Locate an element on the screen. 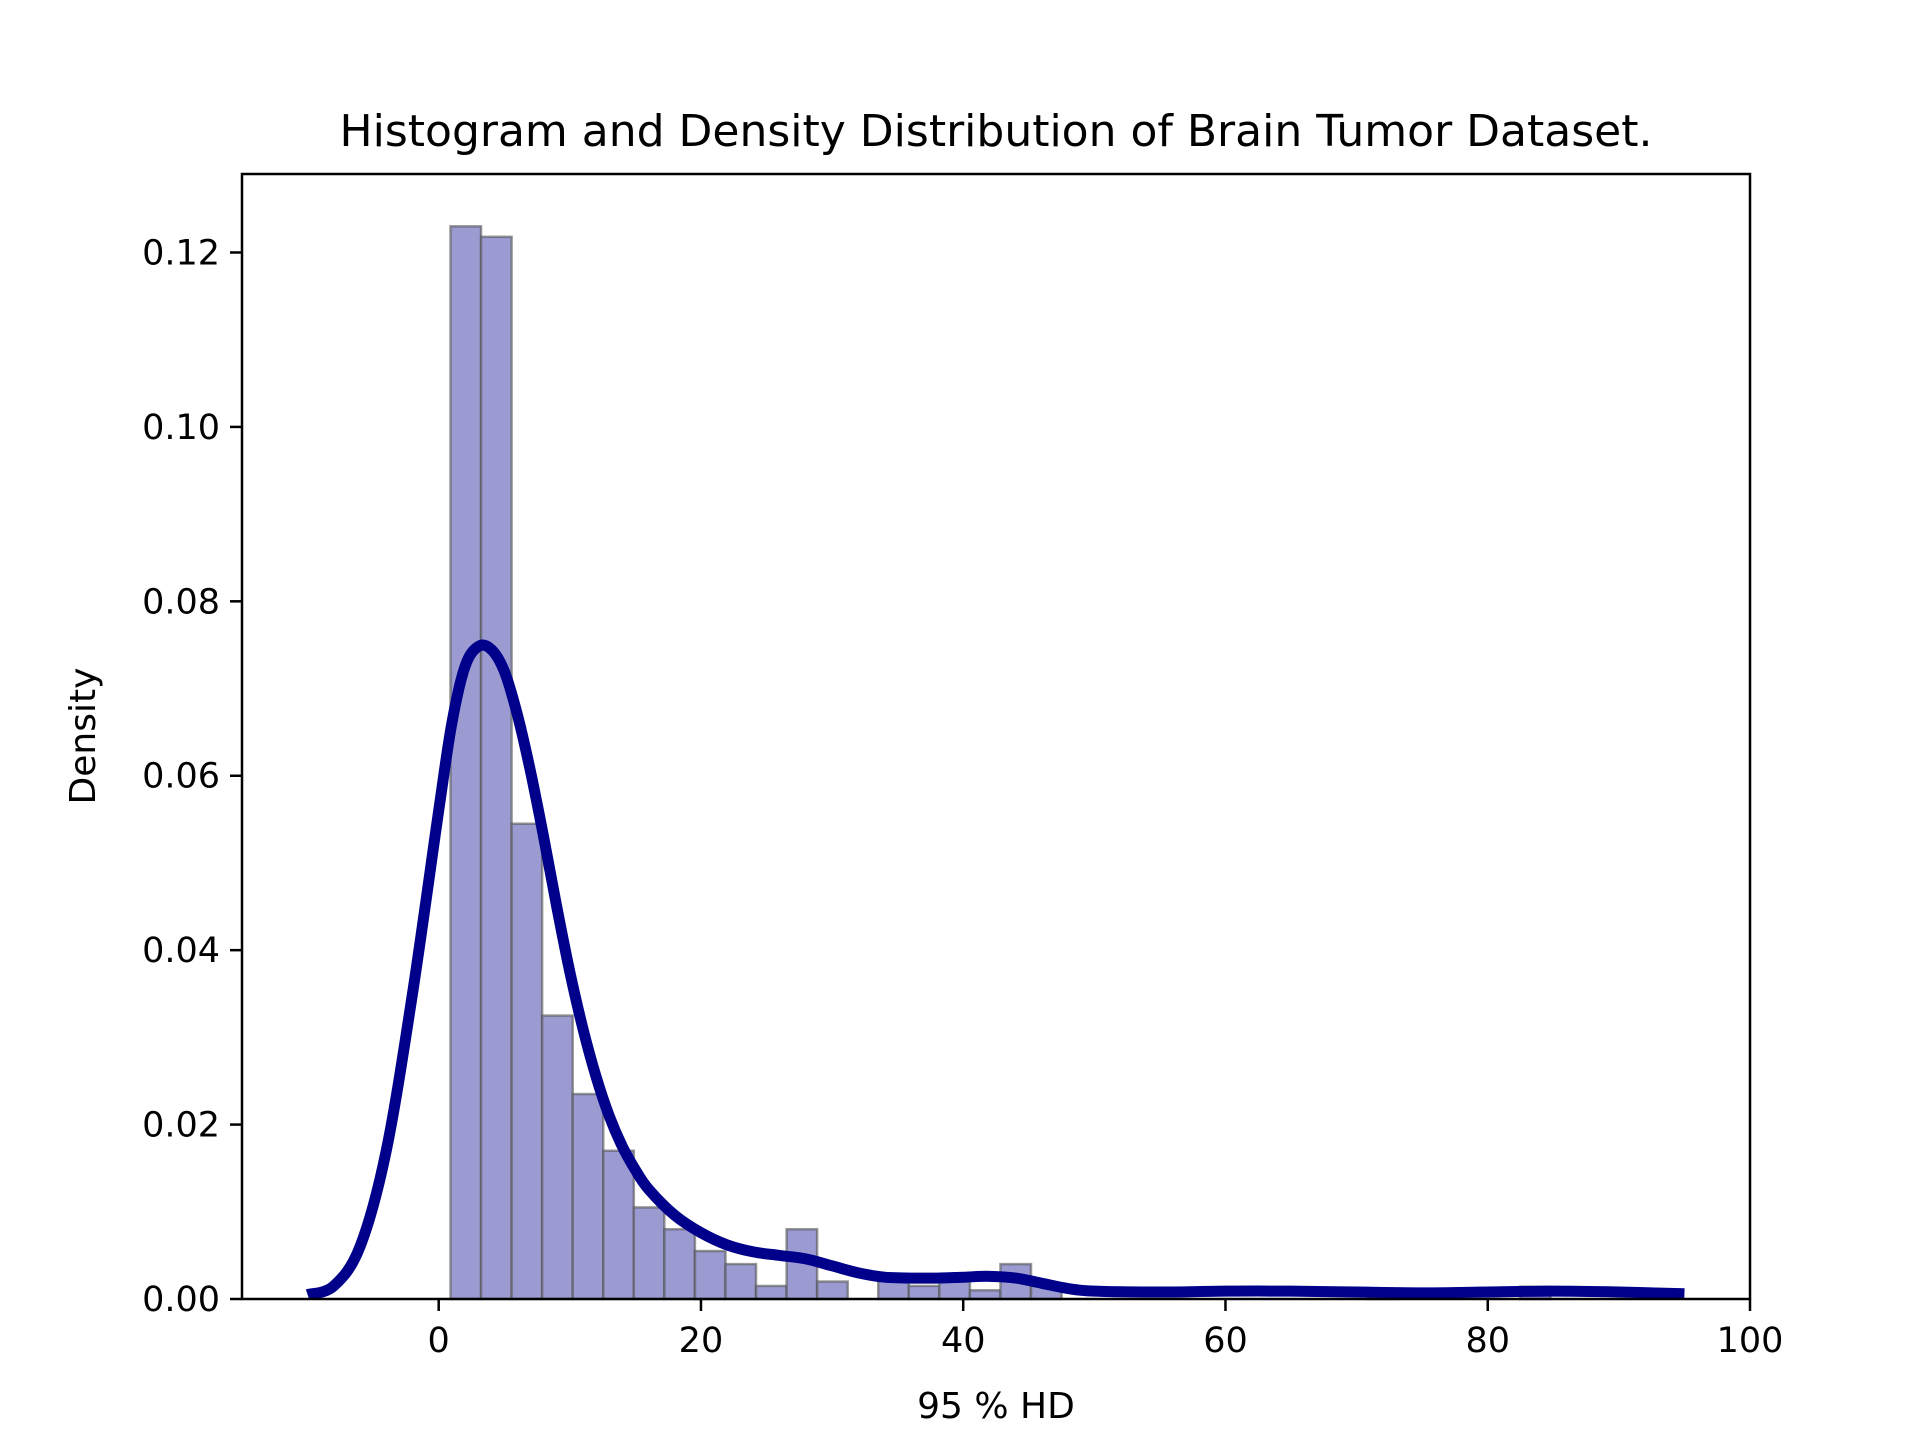 The height and width of the screenshot is (1444, 1920). x-tick-label: 80 is located at coordinates (1487, 1341).